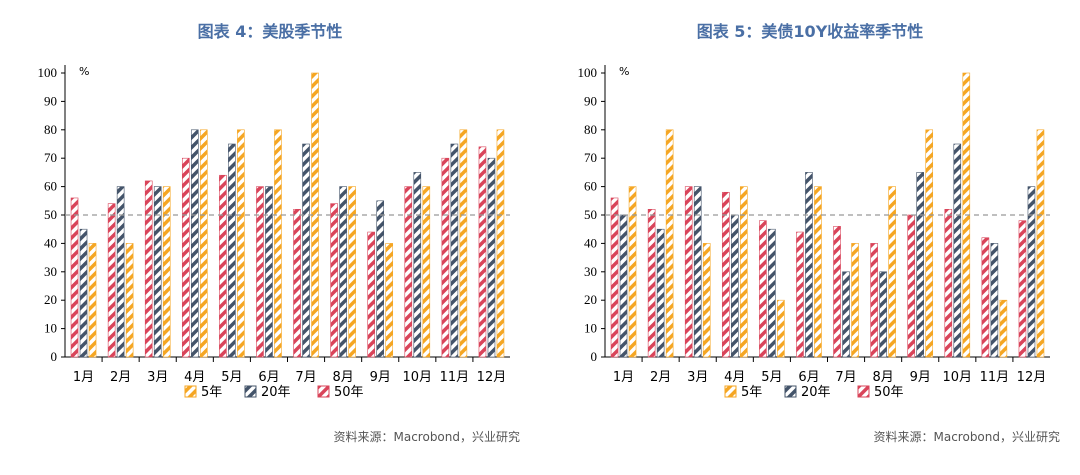 Image resolution: width=1080 pixels, height=475 pixels. I want to click on x-tick-label: 3月, so click(157, 377).